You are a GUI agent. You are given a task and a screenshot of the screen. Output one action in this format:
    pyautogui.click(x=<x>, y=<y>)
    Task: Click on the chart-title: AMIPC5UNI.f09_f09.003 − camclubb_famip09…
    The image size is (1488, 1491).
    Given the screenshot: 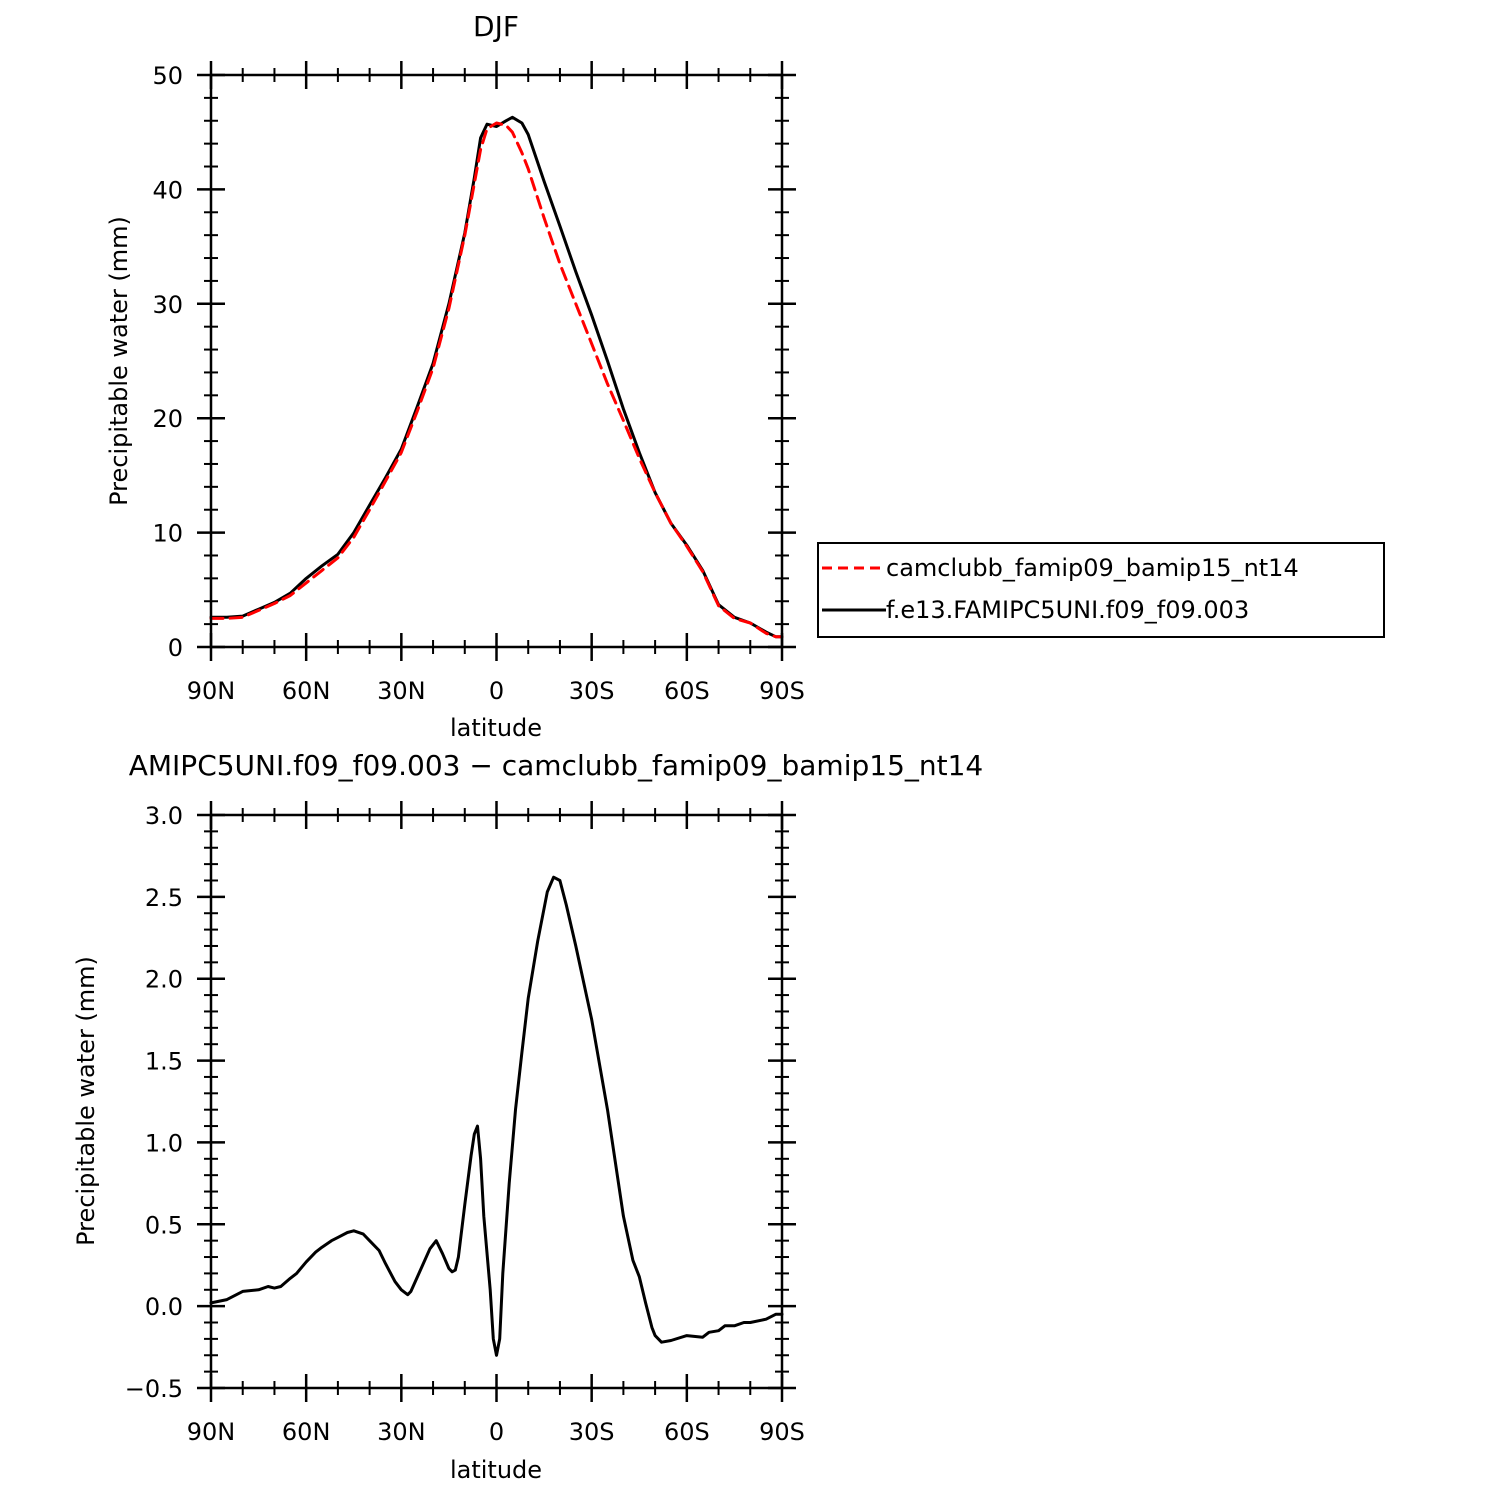 What is the action you would take?
    pyautogui.click(x=556, y=765)
    